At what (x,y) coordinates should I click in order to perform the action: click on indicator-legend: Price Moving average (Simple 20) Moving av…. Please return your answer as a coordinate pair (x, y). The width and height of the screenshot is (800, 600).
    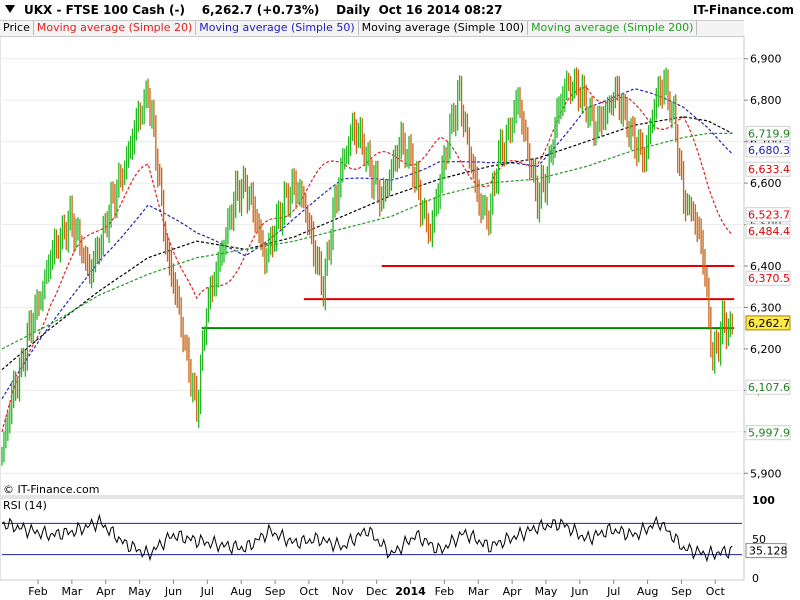
    Looking at the image, I should click on (372, 28).